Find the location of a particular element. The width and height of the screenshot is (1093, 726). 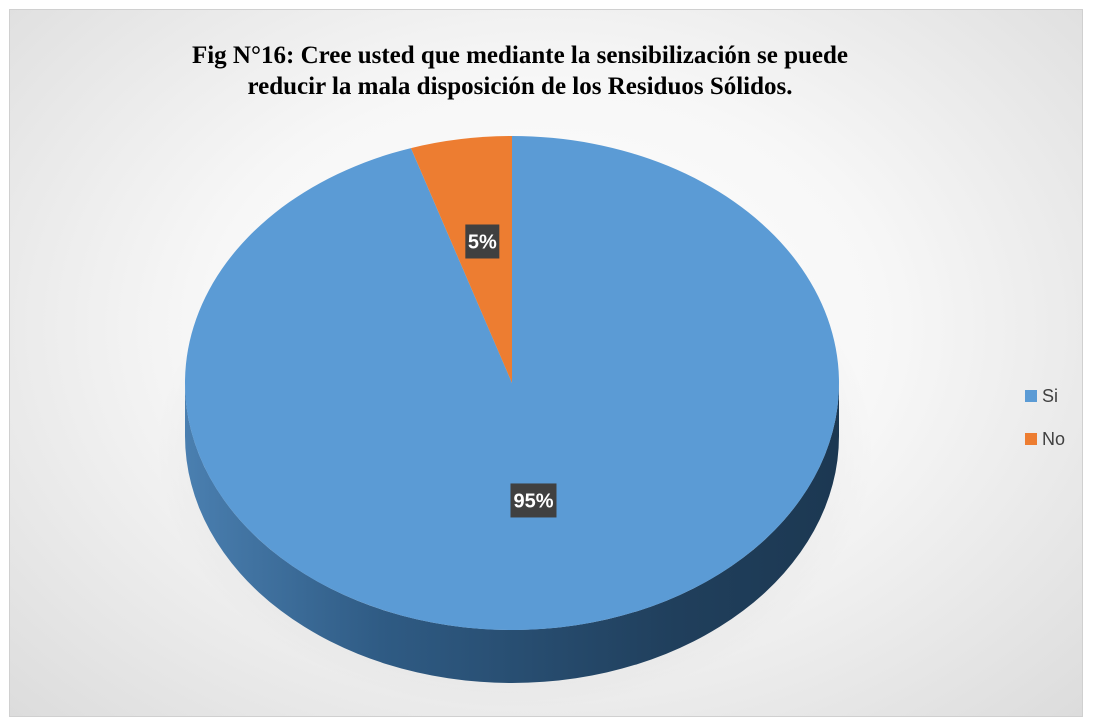

data-label-box-no is located at coordinates (482, 241).